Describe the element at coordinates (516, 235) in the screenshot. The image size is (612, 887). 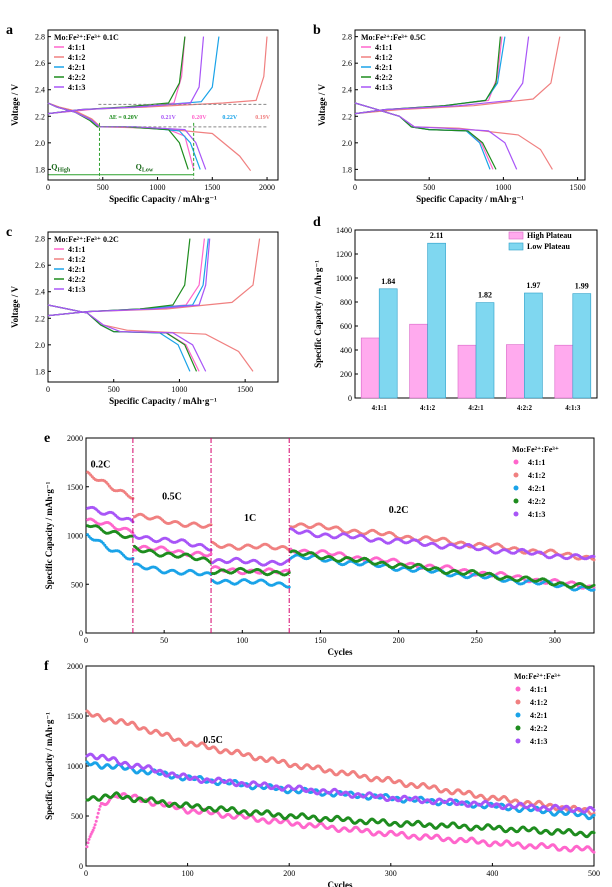
I see `legend-swatch` at that location.